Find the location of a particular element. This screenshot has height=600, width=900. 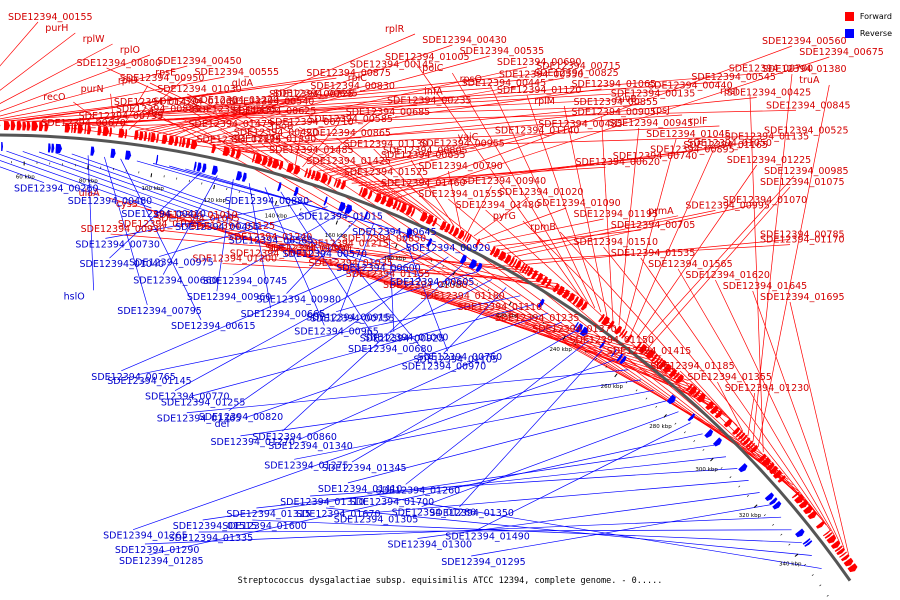

reverse-gene-label: SDE12394_00770 is located at coordinates (187, 397).